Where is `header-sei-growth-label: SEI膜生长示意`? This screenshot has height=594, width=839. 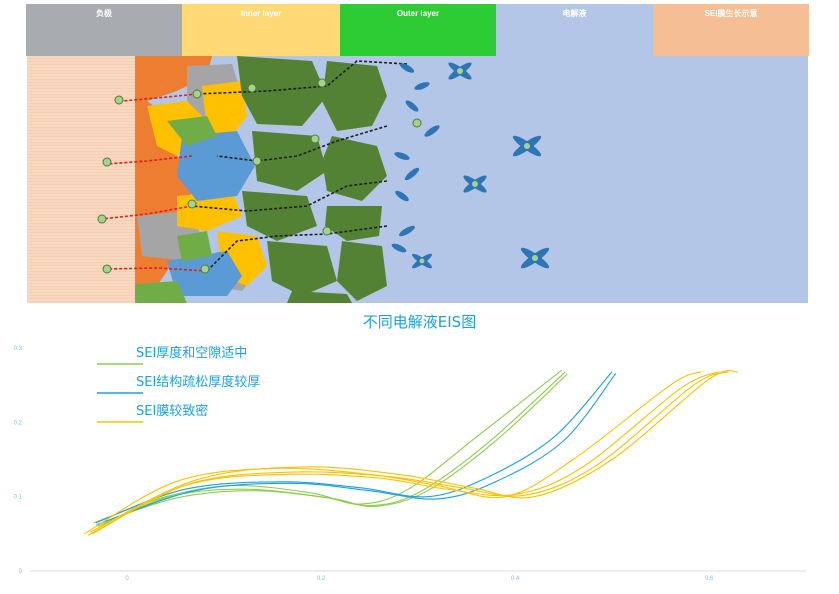
header-sei-growth-label: SEI膜生长示意 is located at coordinates (731, 13).